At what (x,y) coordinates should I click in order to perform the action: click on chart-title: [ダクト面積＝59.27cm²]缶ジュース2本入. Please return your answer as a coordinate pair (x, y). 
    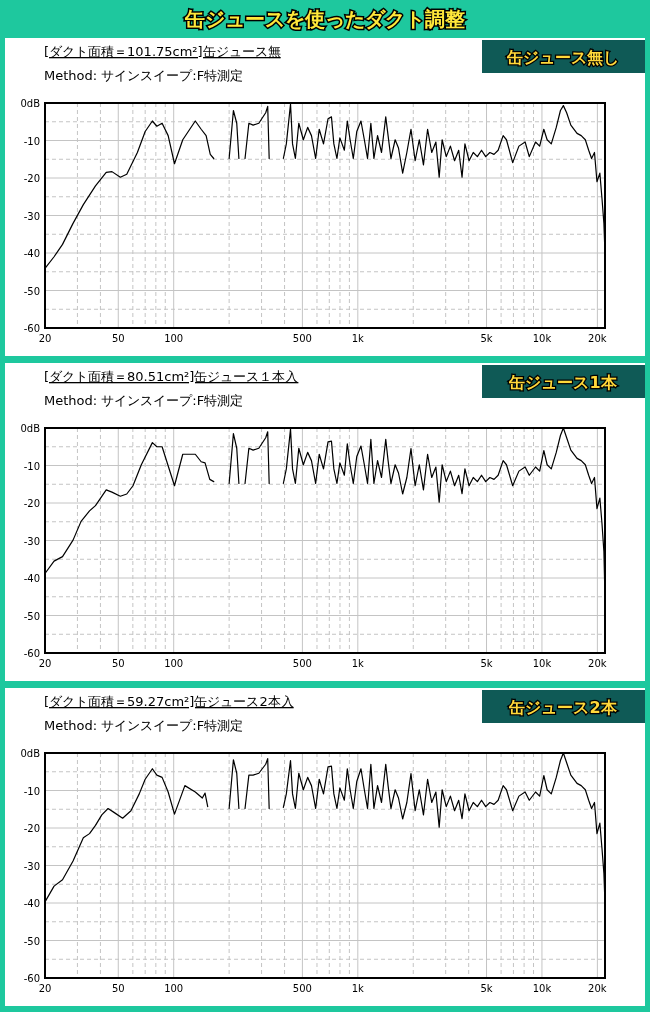
    Looking at the image, I should click on (169, 701).